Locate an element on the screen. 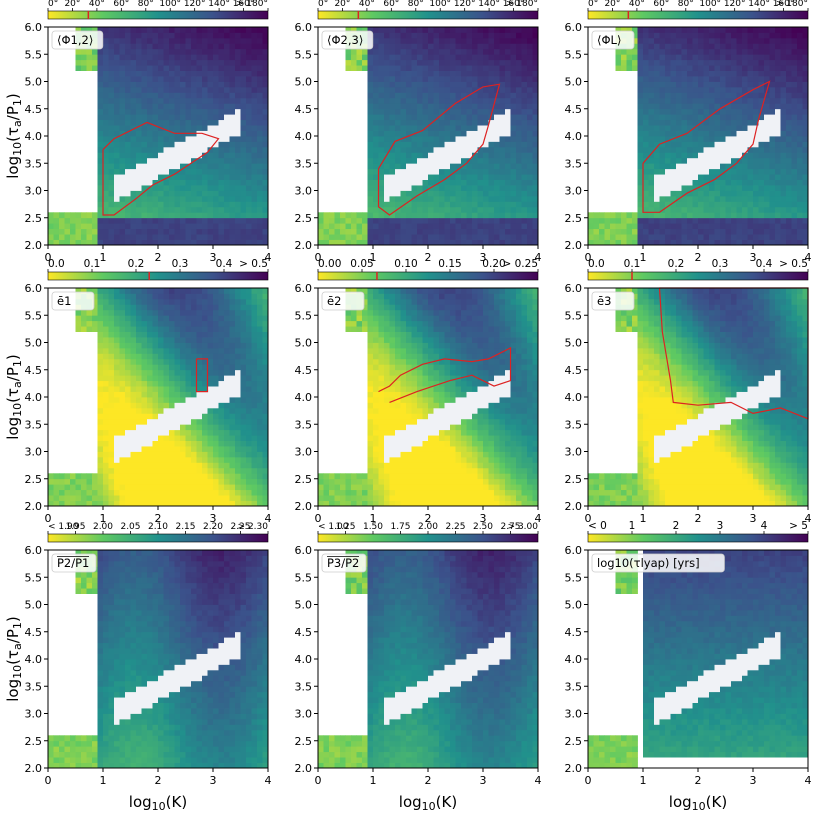 Image resolution: width=831 pixels, height=814 pixels. y-tick-label: 5.0 is located at coordinates (574, 82).